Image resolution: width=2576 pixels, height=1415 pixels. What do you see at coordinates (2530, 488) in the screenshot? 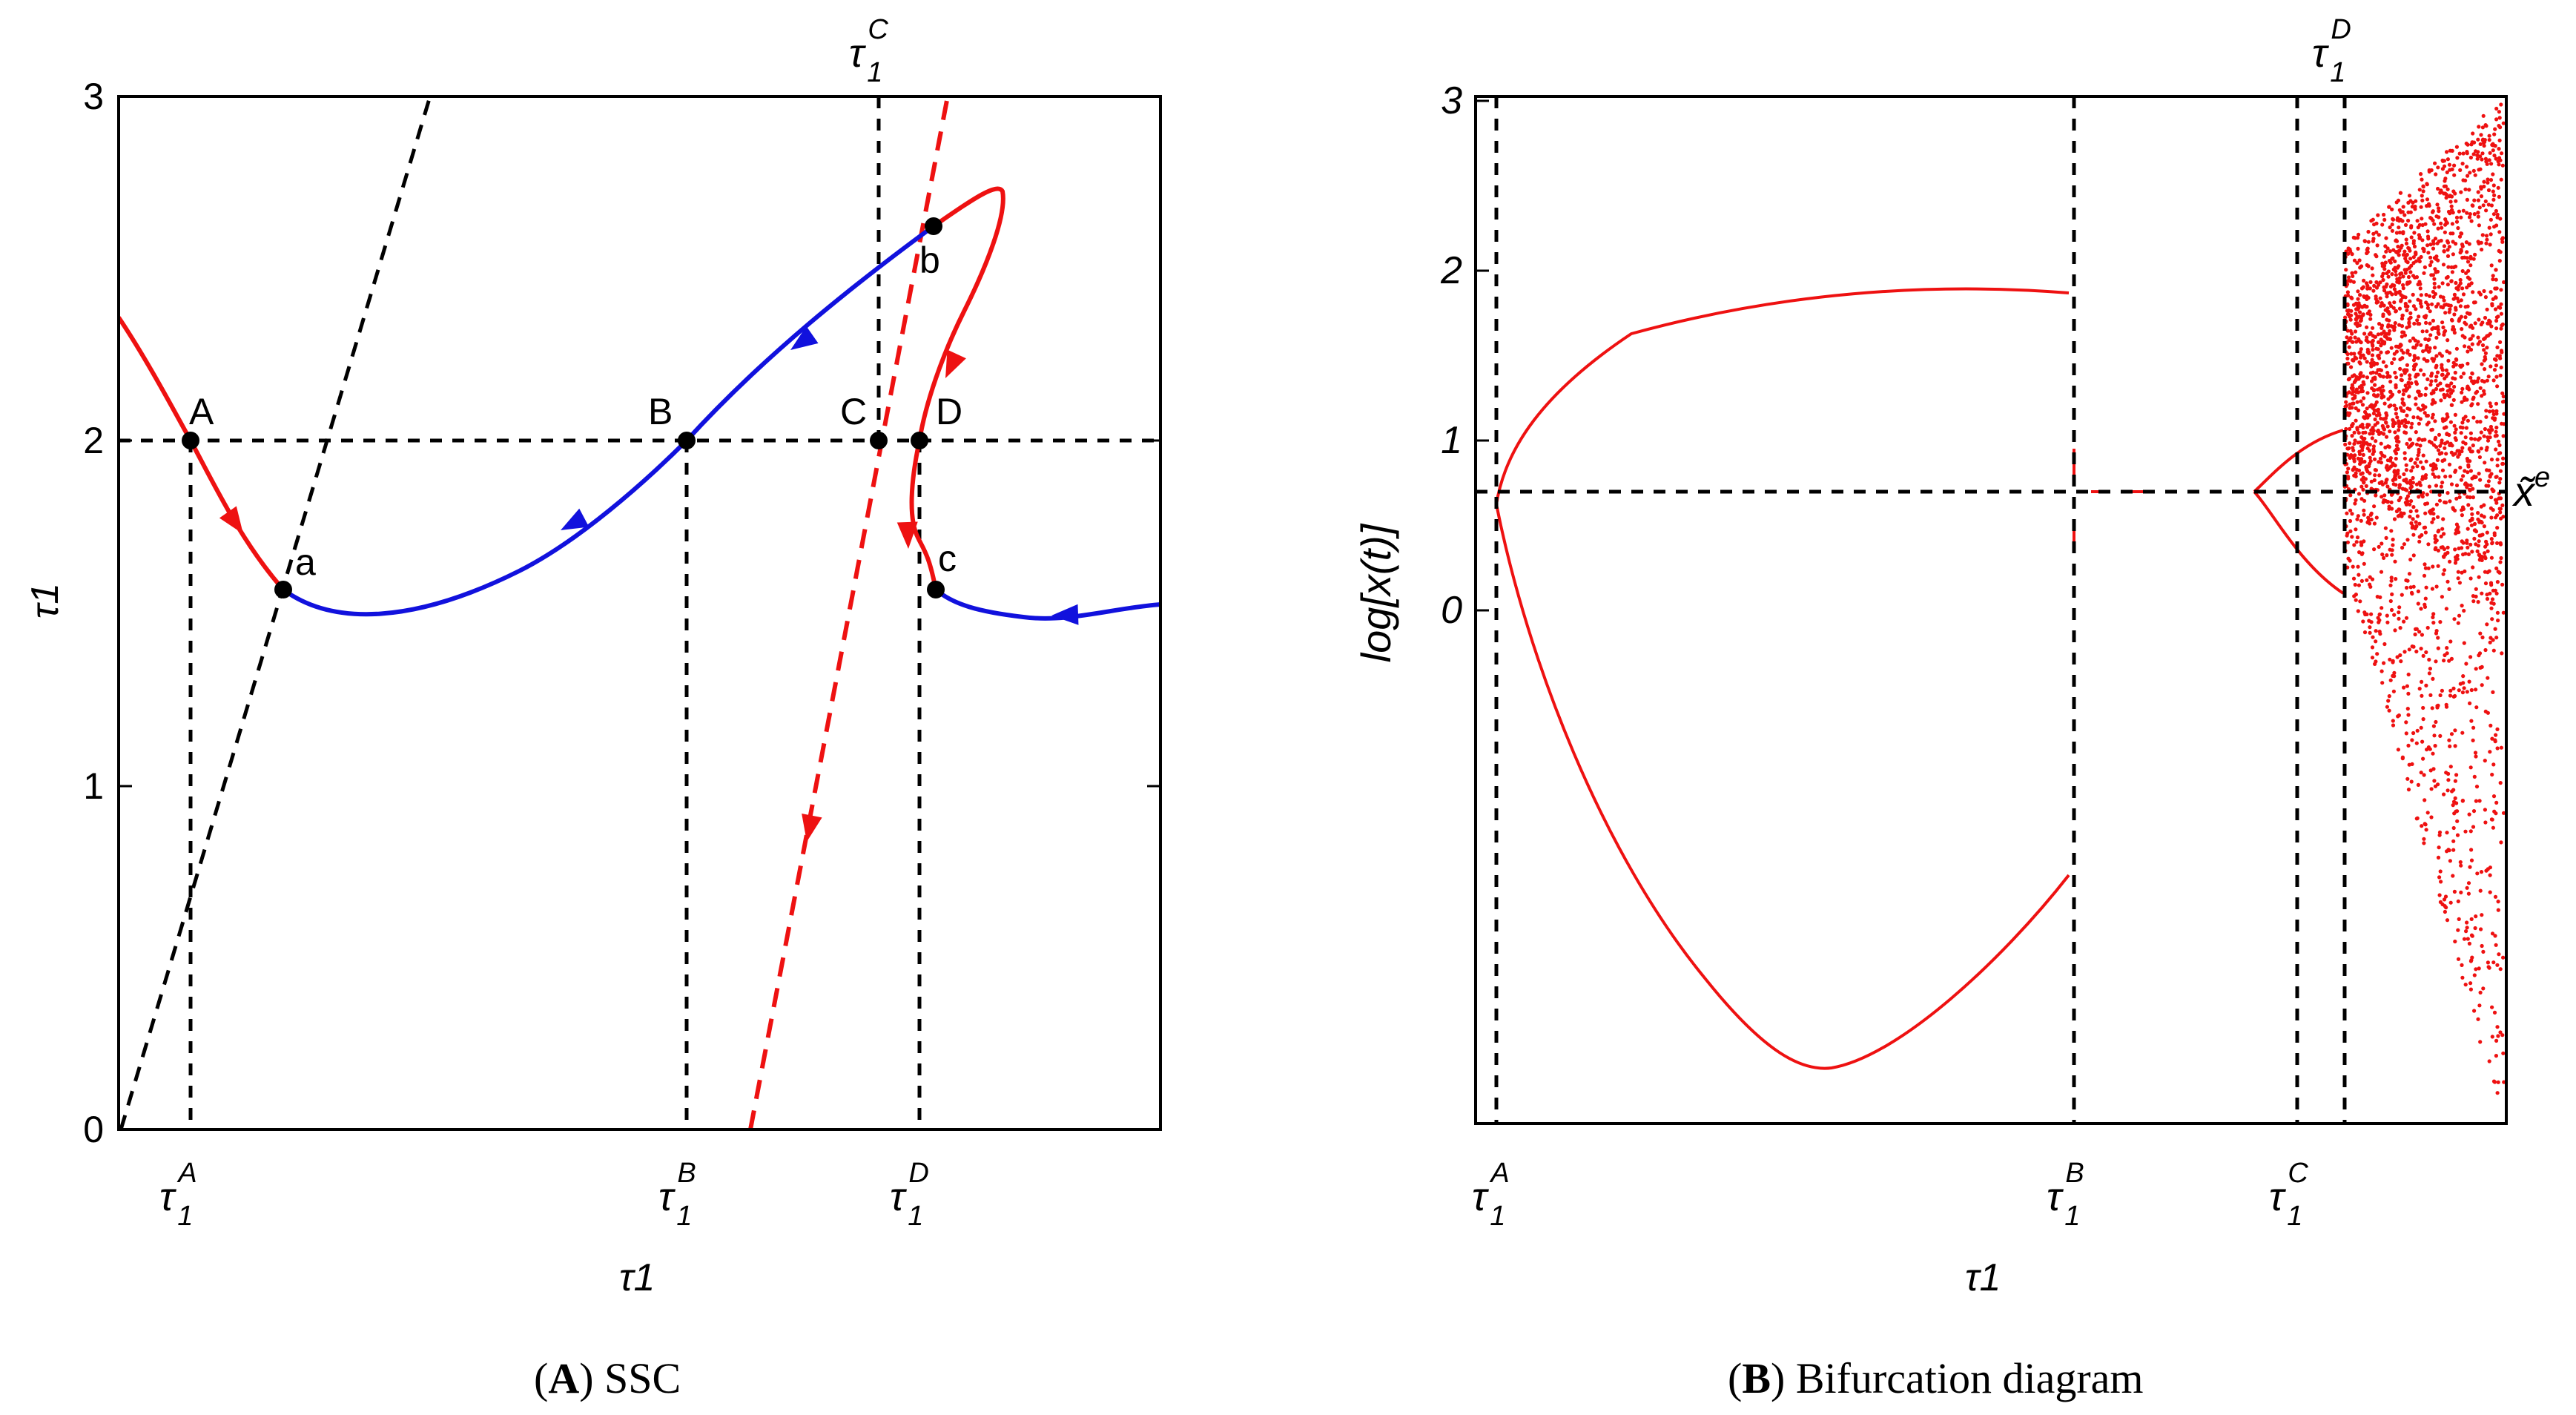
I see `equilibrium-label: x̃e` at bounding box center [2530, 488].